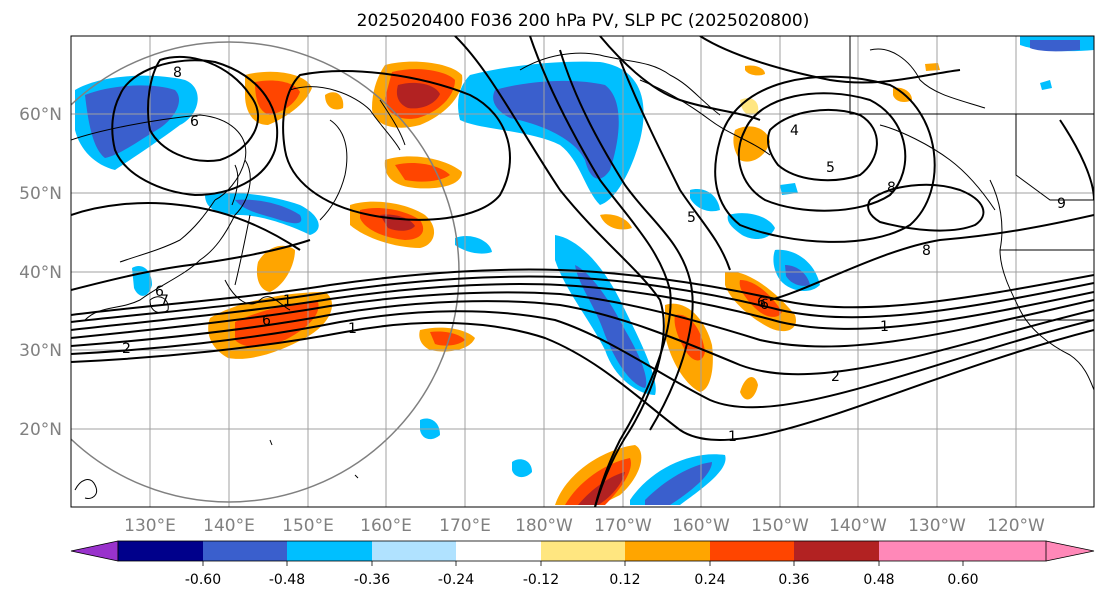 This screenshot has width=1105, height=601. What do you see at coordinates (544, 526) in the screenshot?
I see `lon-label: 180°W` at bounding box center [544, 526].